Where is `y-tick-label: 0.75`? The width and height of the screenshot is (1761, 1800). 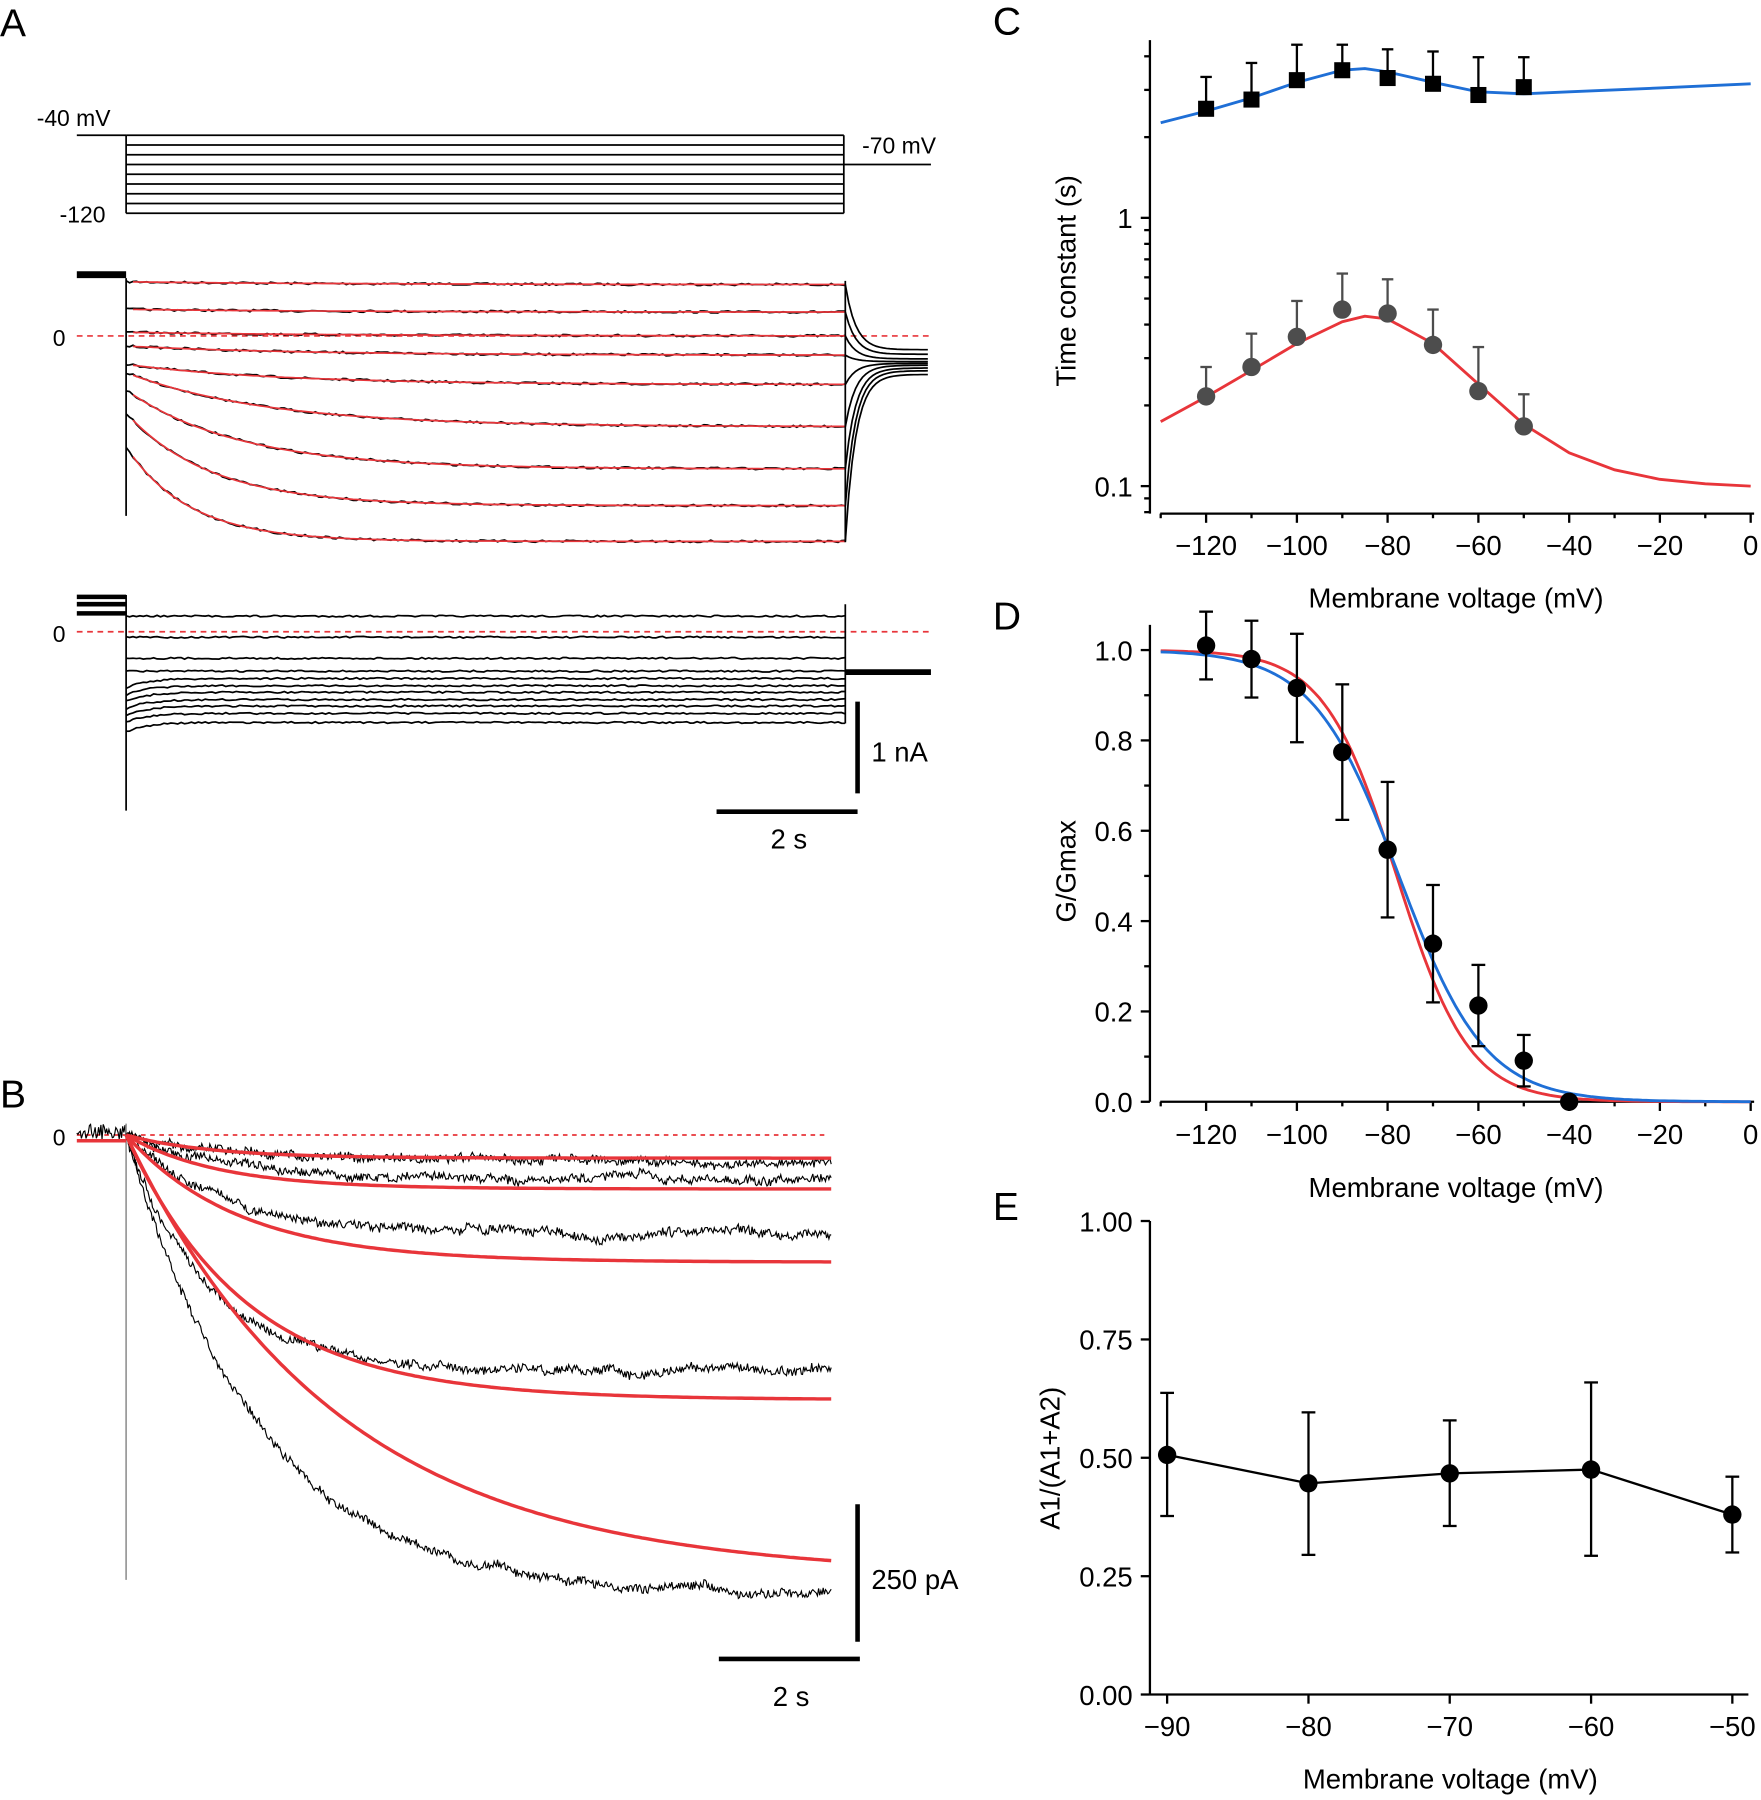
y-tick-label: 0.75 is located at coordinates (1106, 1340).